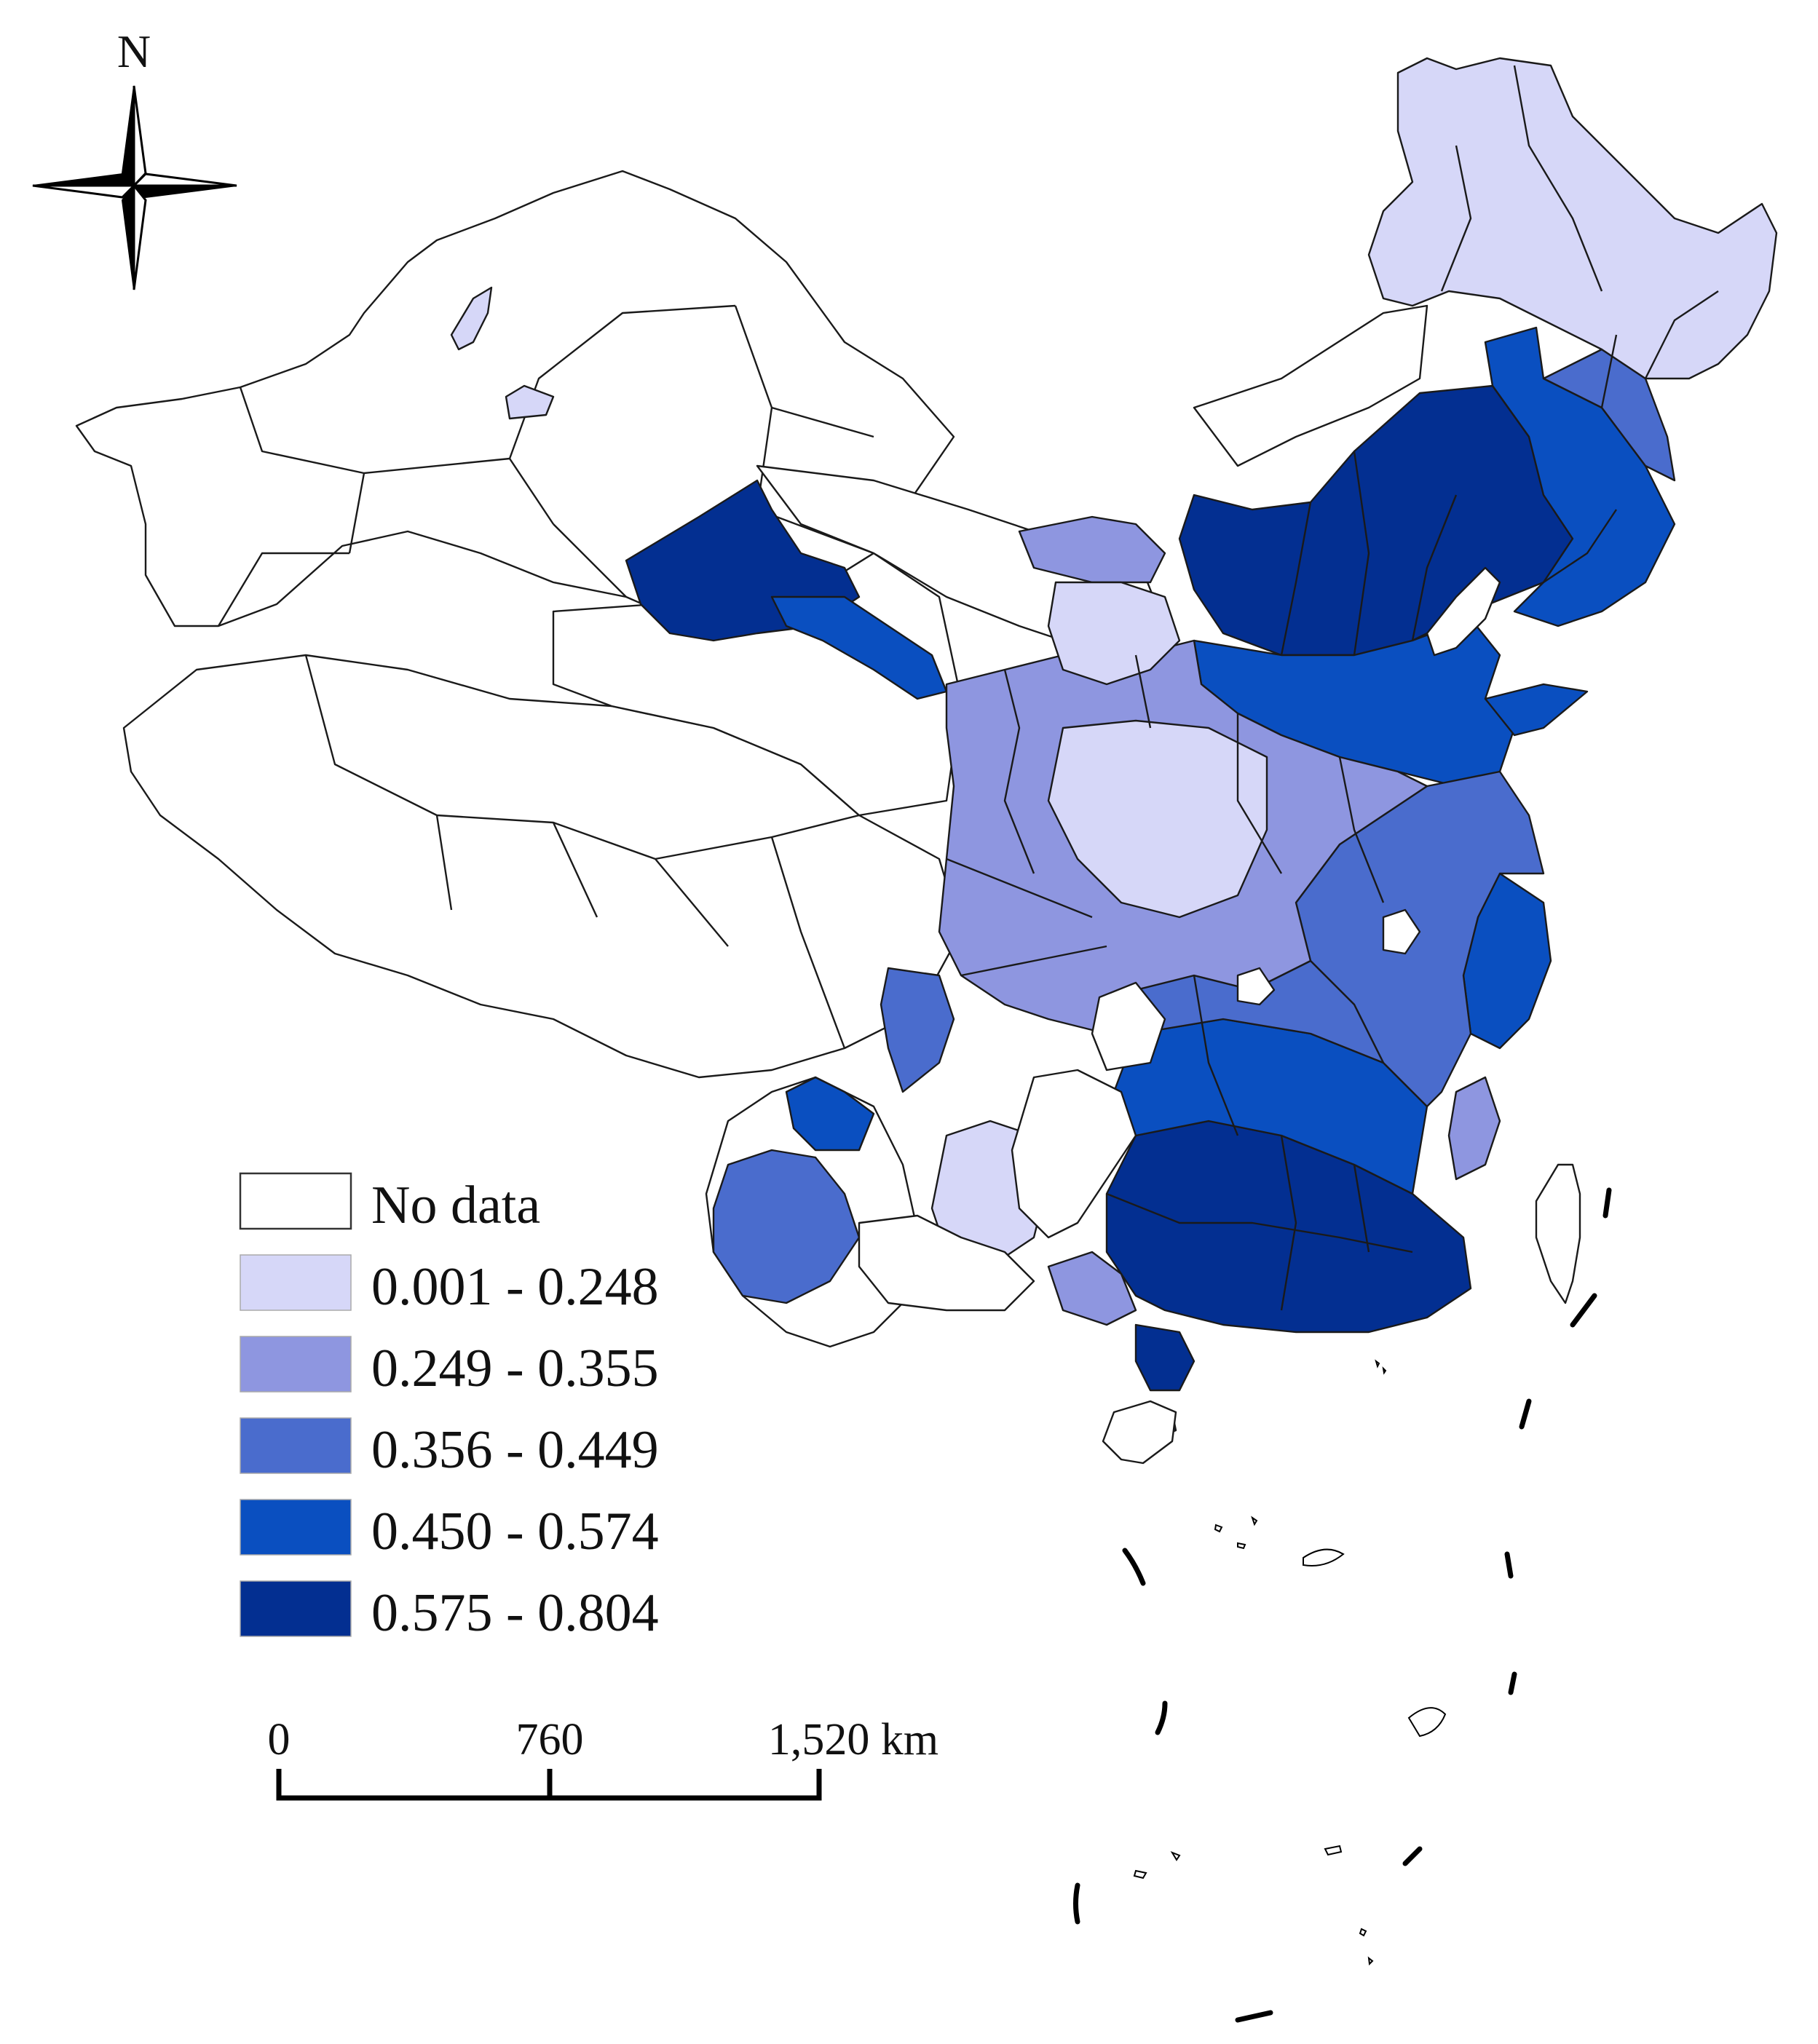 This screenshot has height=2044, width=1818. Describe the element at coordinates (1074, 1154) in the screenshot. I see `region-hunan-no-data` at that location.